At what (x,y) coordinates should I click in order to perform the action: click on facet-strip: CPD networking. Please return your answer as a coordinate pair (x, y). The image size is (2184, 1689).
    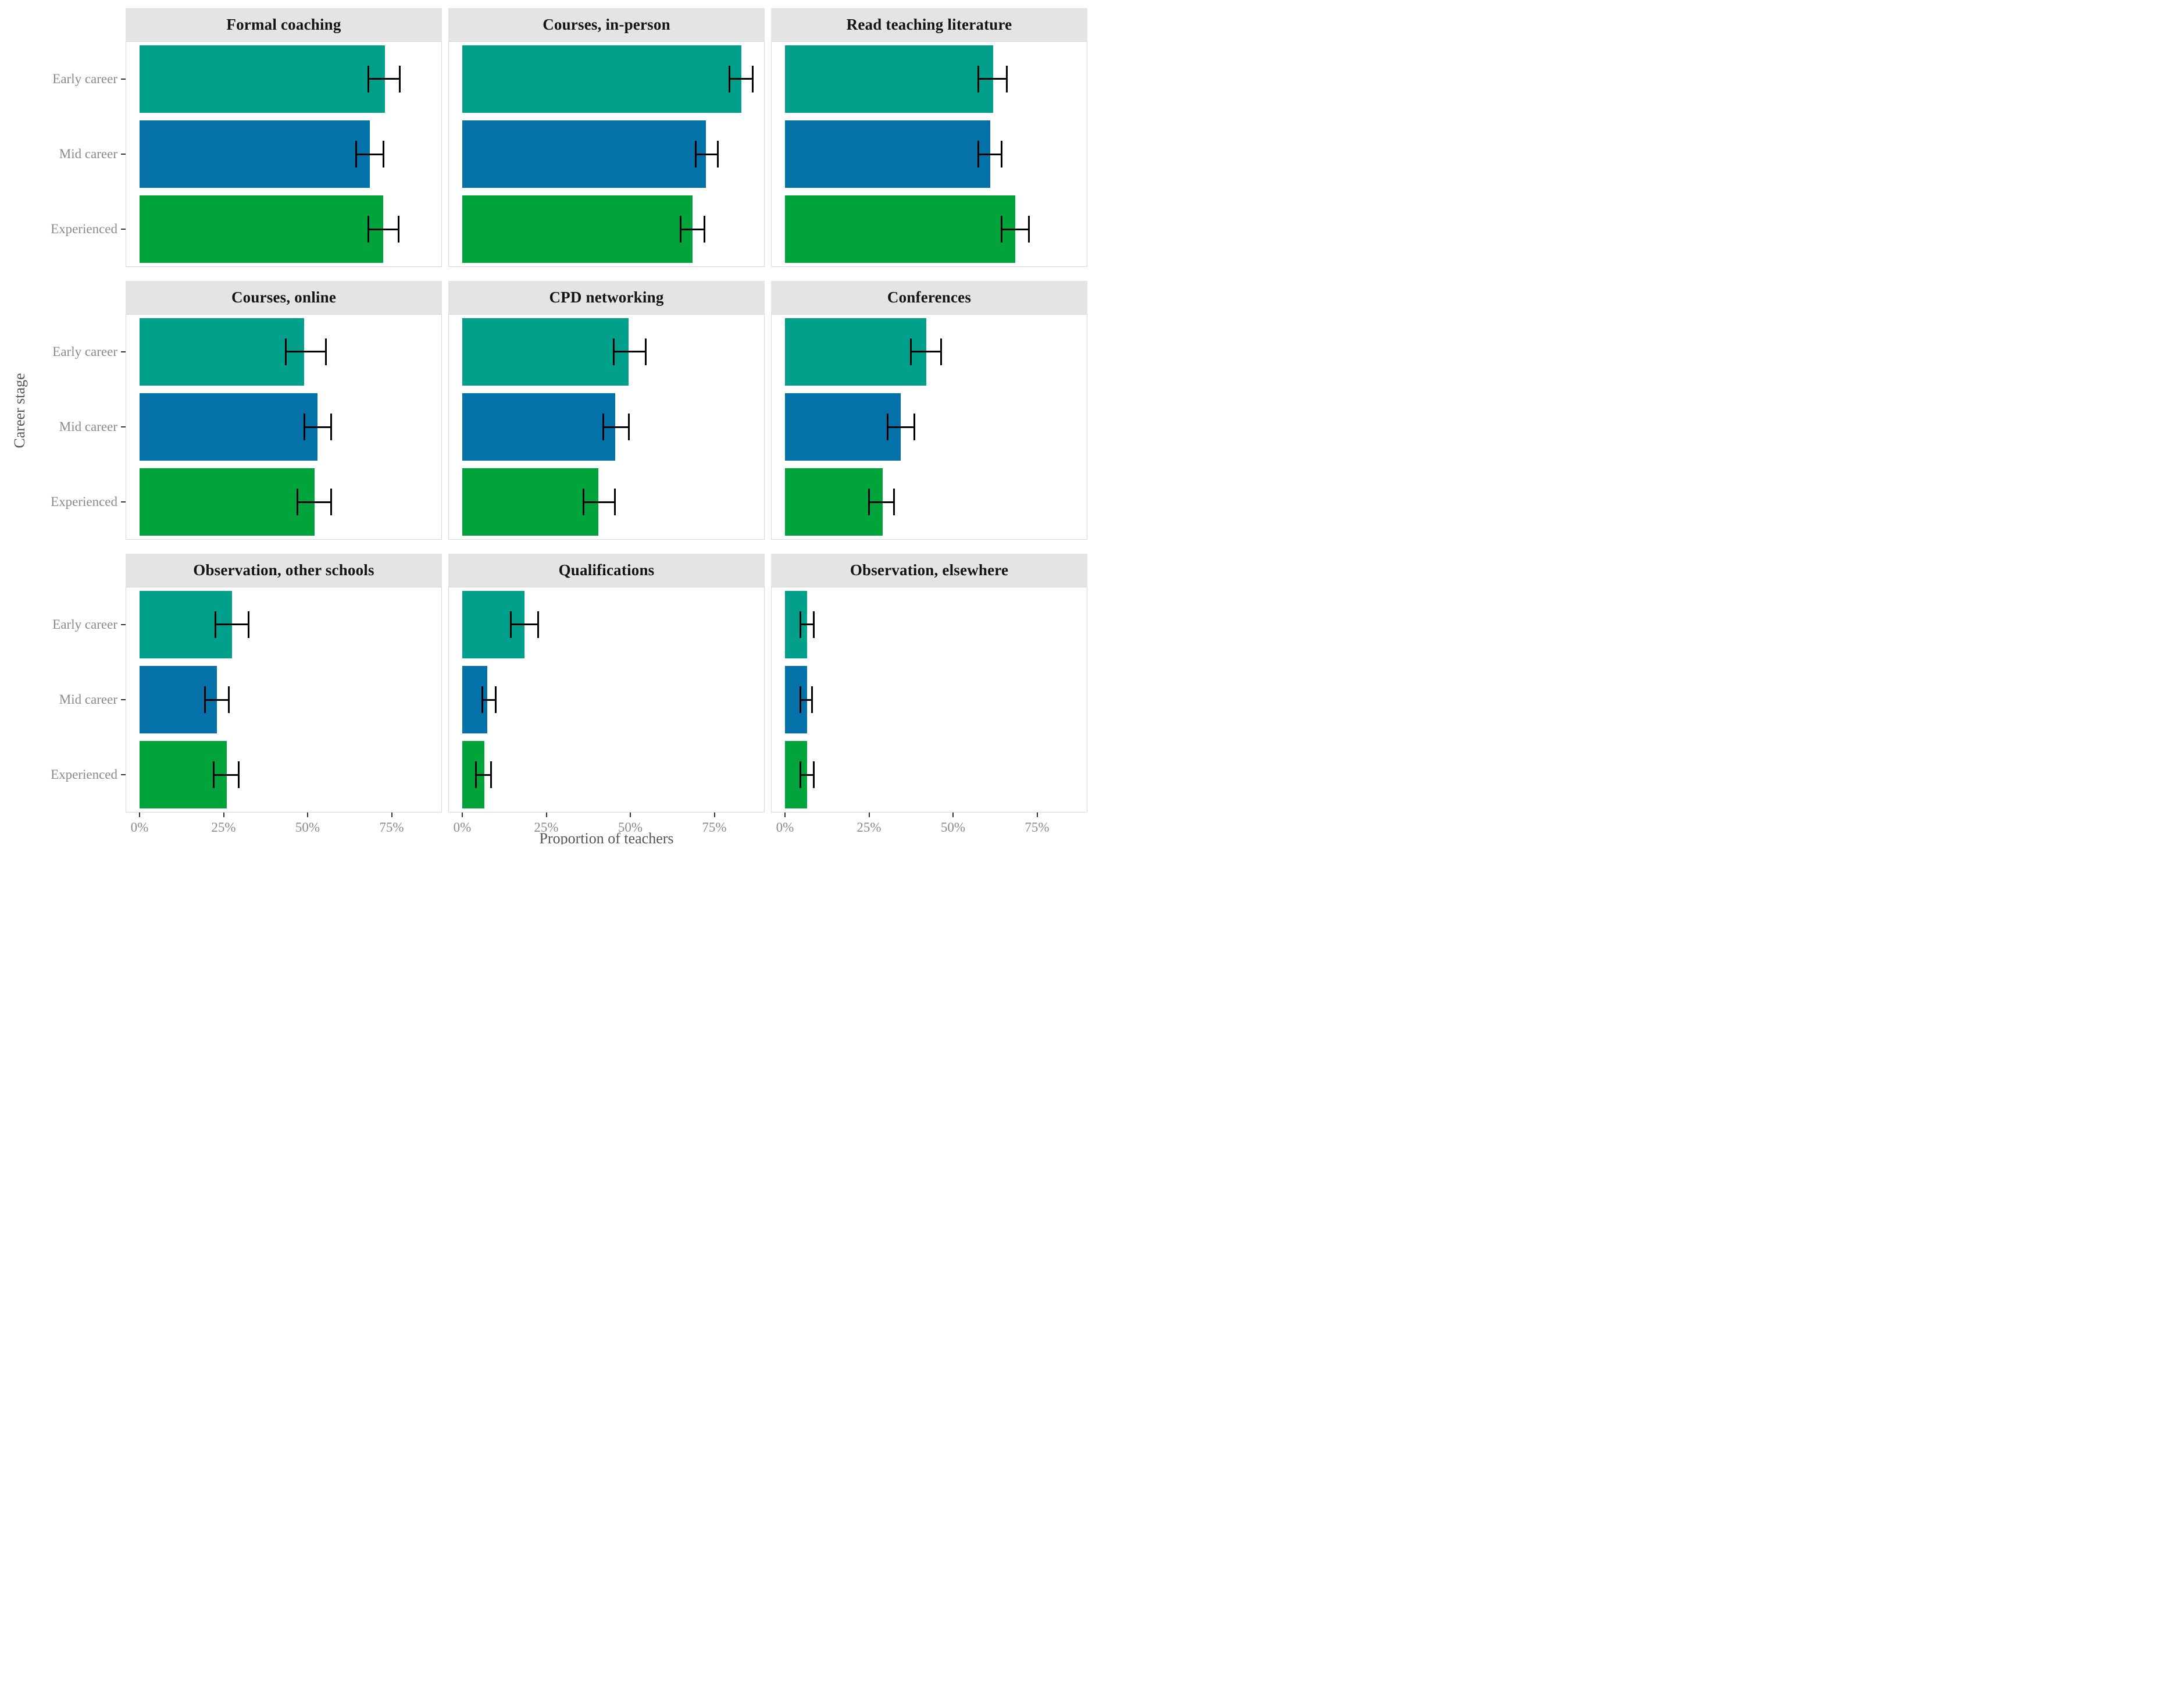
    Looking at the image, I should click on (606, 297).